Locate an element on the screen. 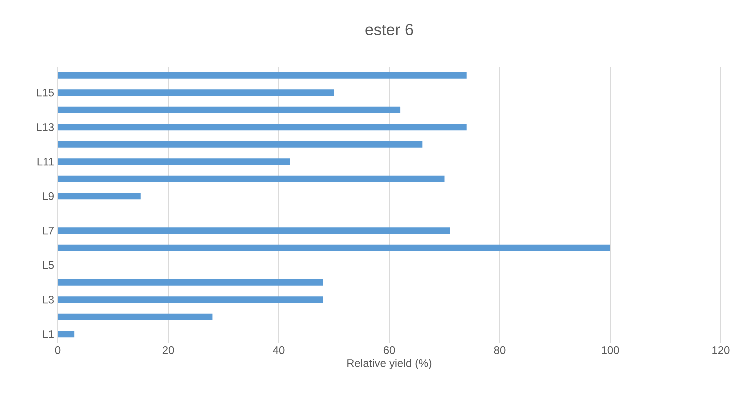 The width and height of the screenshot is (738, 406). y-tick-label: L15 is located at coordinates (45, 93).